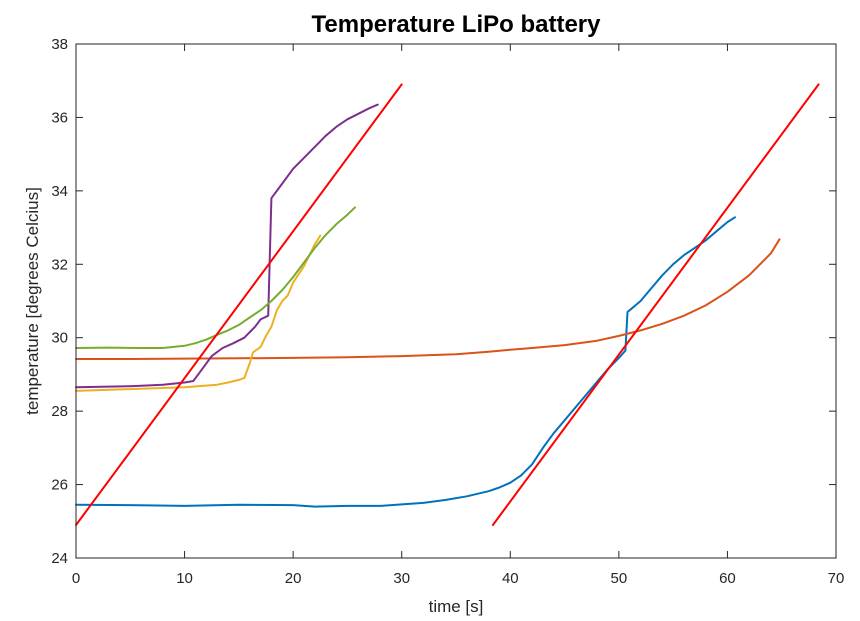 The width and height of the screenshot is (860, 621). I want to click on x-tick-label: 70, so click(836, 578).